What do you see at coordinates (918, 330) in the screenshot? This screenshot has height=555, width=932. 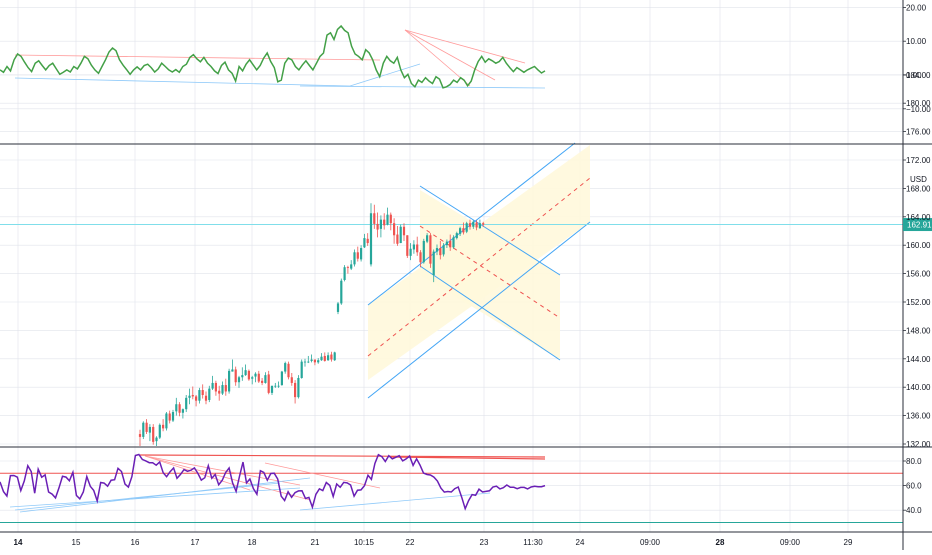 I see `price-tick-label: 148.00` at bounding box center [918, 330].